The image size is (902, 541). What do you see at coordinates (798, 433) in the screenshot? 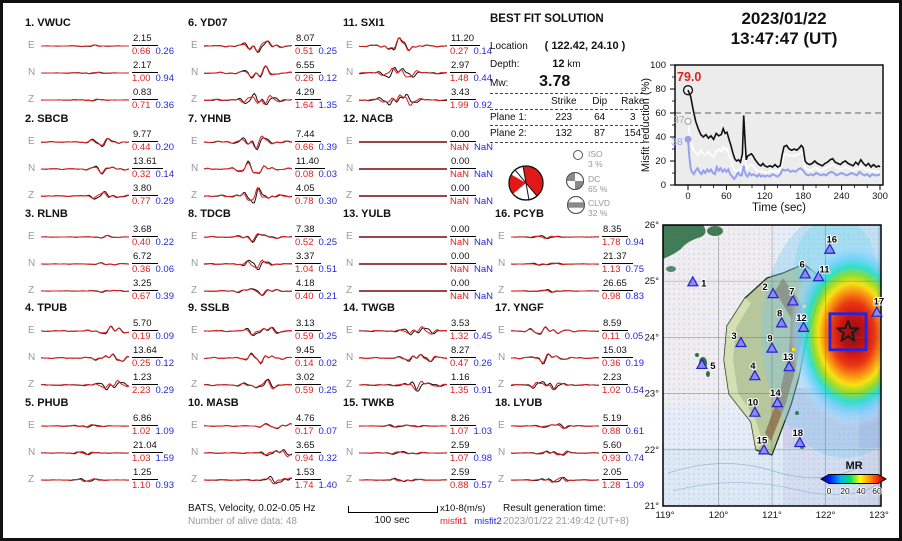
I see `station-number: 18` at bounding box center [798, 433].